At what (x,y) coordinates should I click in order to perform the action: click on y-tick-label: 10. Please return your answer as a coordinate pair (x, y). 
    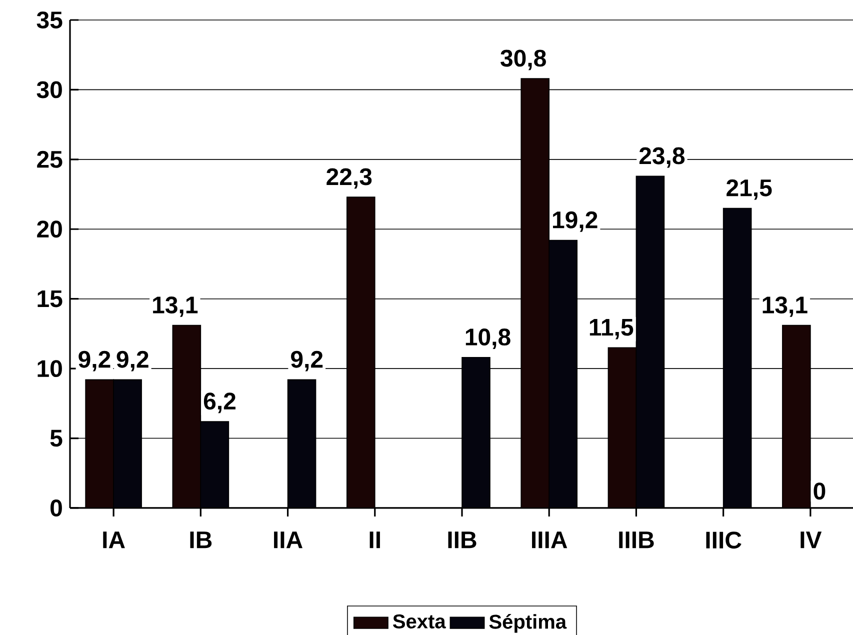
    Looking at the image, I should click on (50, 369).